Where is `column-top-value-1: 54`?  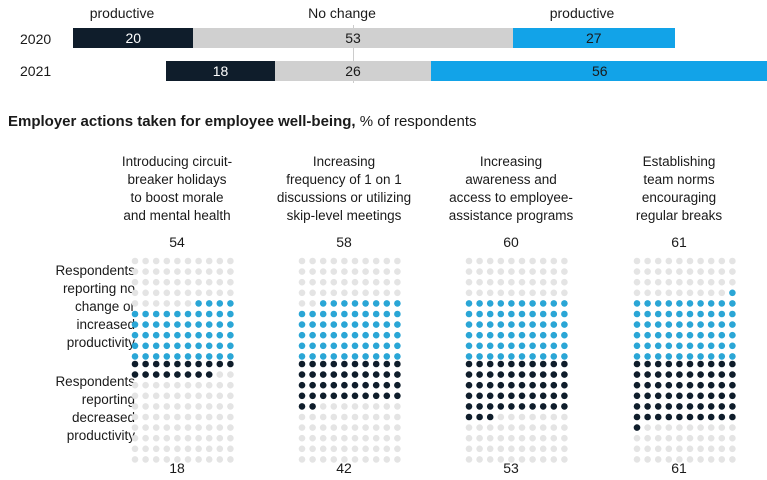
column-top-value-1: 54 is located at coordinates (177, 242).